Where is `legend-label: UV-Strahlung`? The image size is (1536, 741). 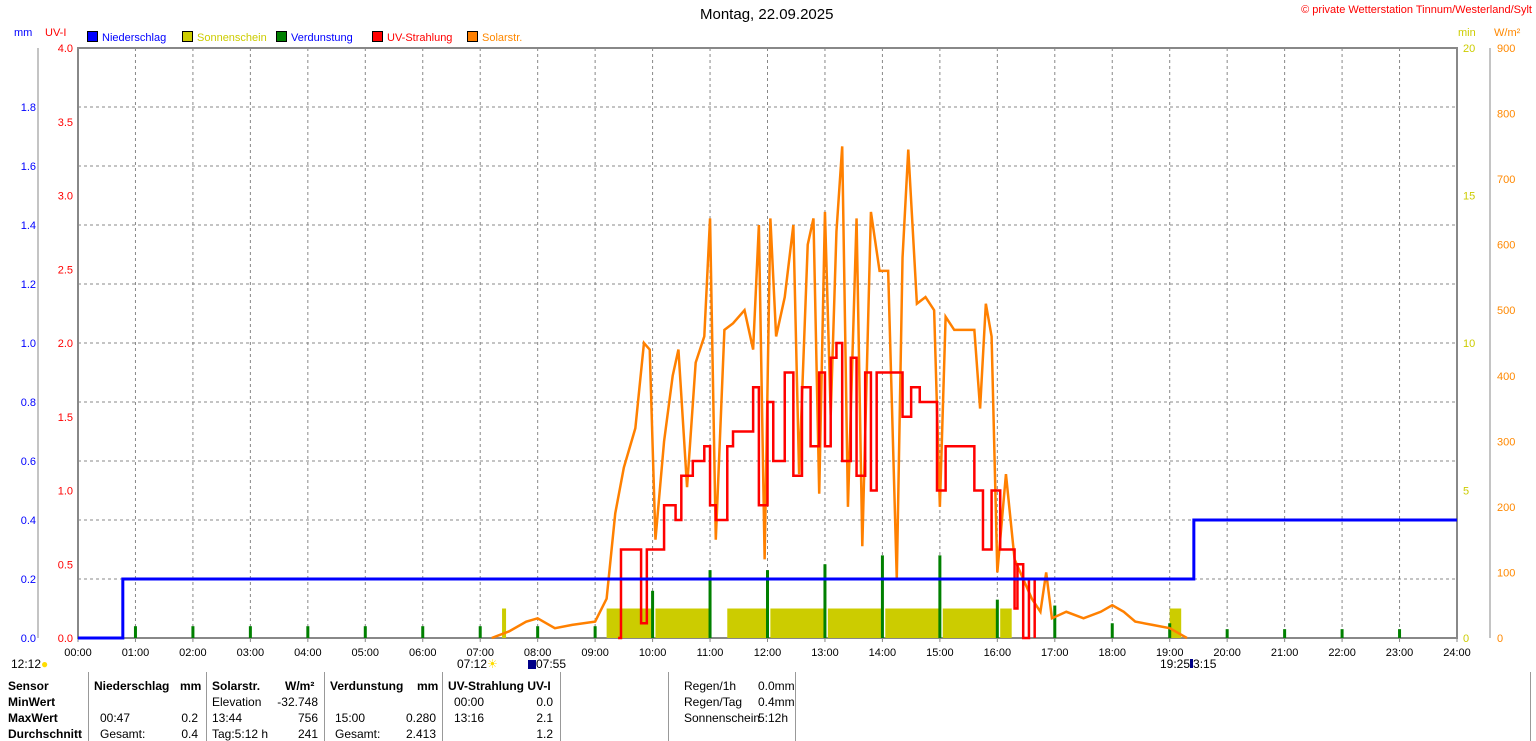
legend-label: UV-Strahlung is located at coordinates (420, 38).